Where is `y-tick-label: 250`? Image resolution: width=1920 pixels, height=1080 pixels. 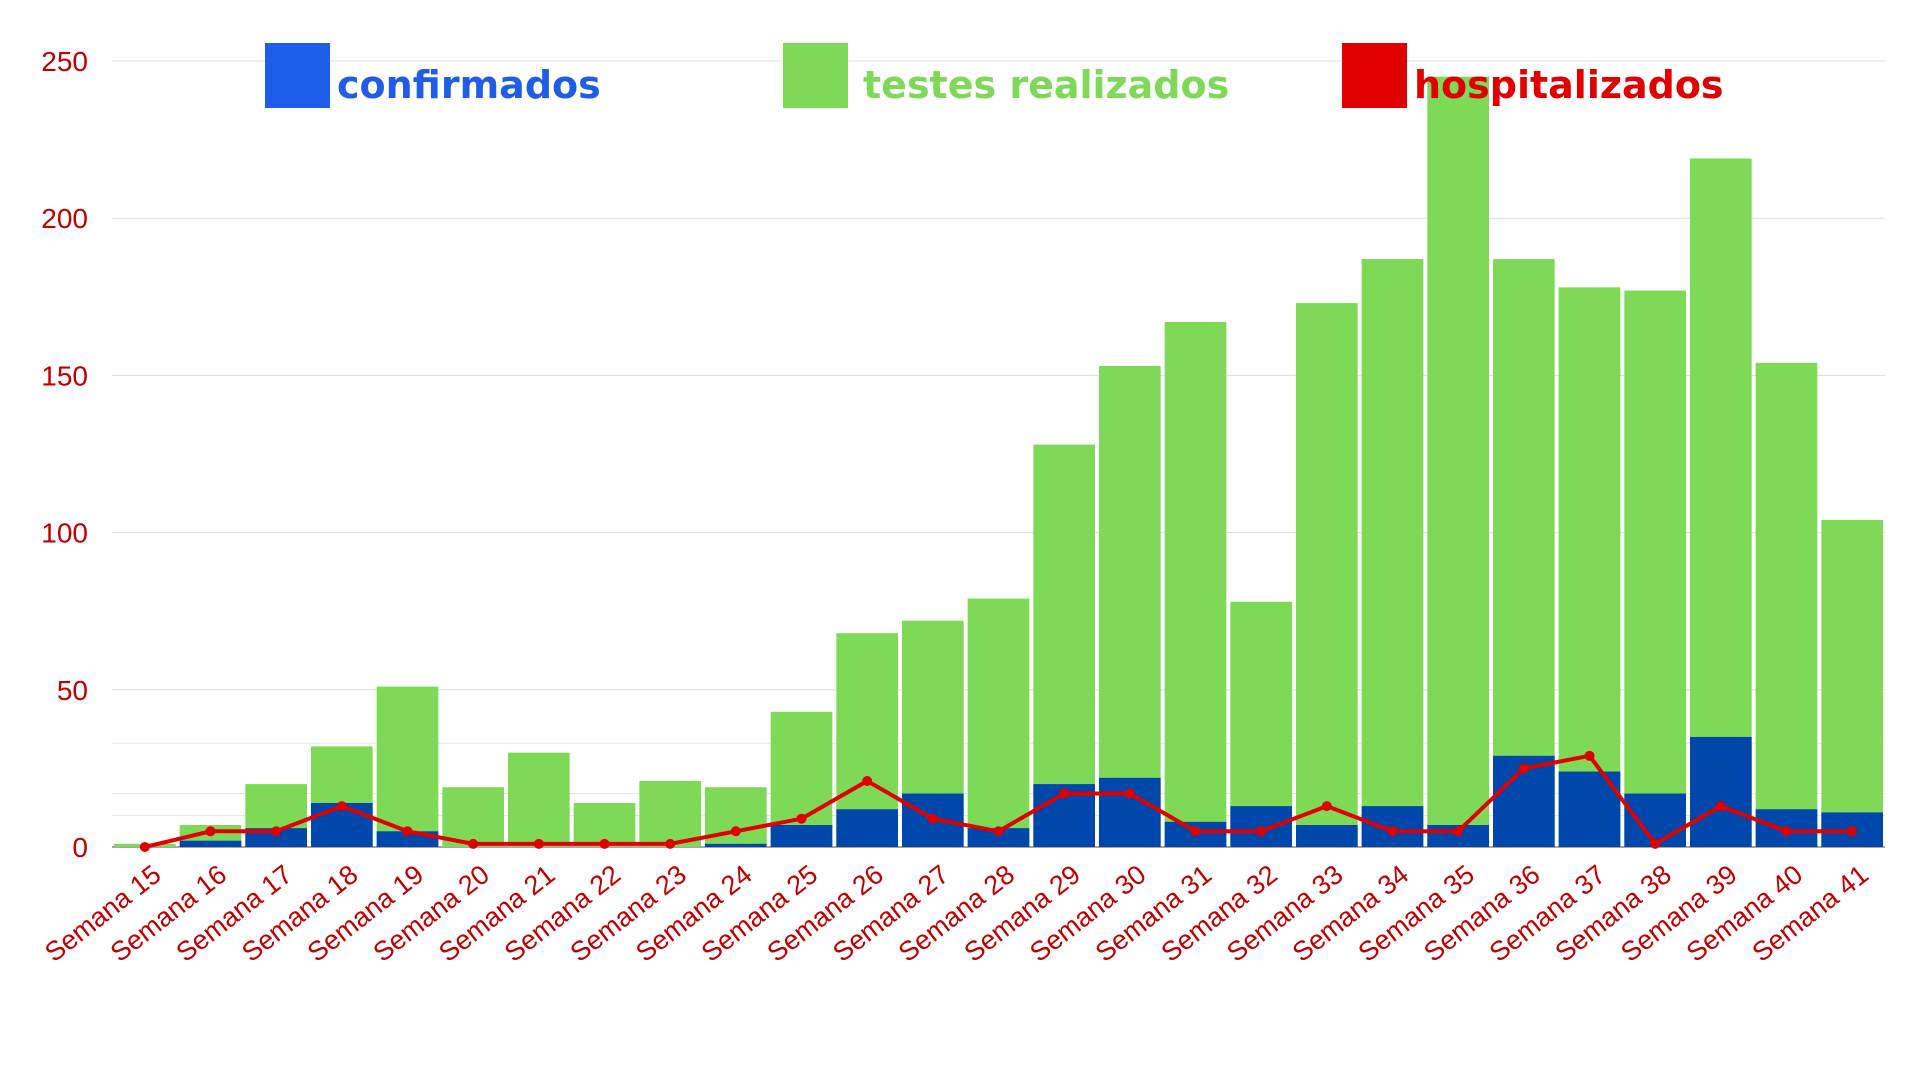 y-tick-label: 250 is located at coordinates (64, 61).